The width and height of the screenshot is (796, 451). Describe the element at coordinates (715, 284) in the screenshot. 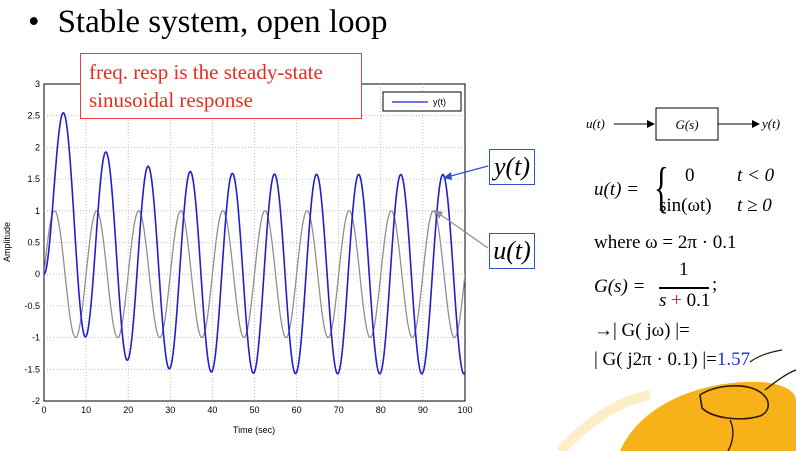

I see `g-tail: ;` at that location.